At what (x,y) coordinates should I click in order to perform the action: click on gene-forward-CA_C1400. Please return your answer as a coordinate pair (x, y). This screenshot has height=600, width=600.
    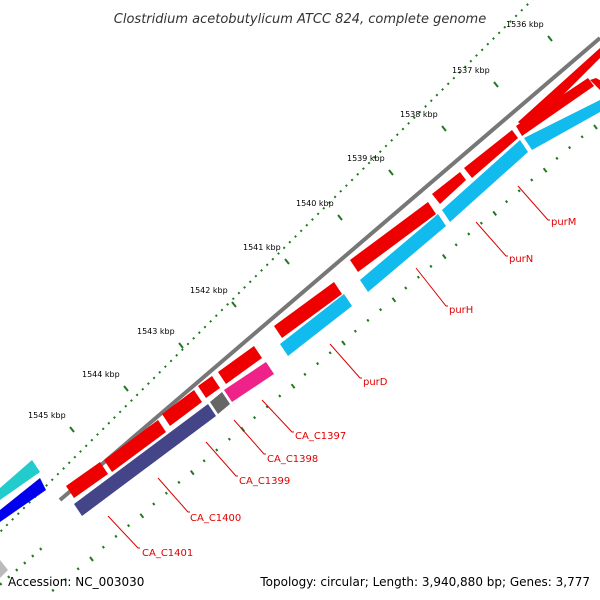
    Looking at the image, I should click on (135, 446).